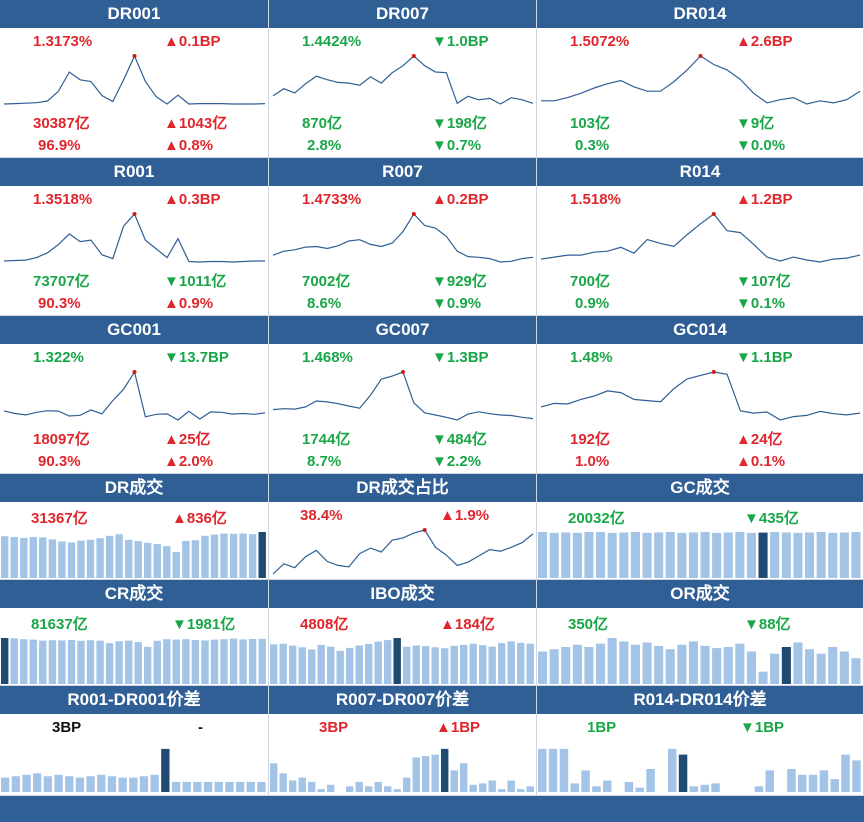  Describe the element at coordinates (199, 518) in the screenshot. I see `volume-change: ▲836亿` at that location.